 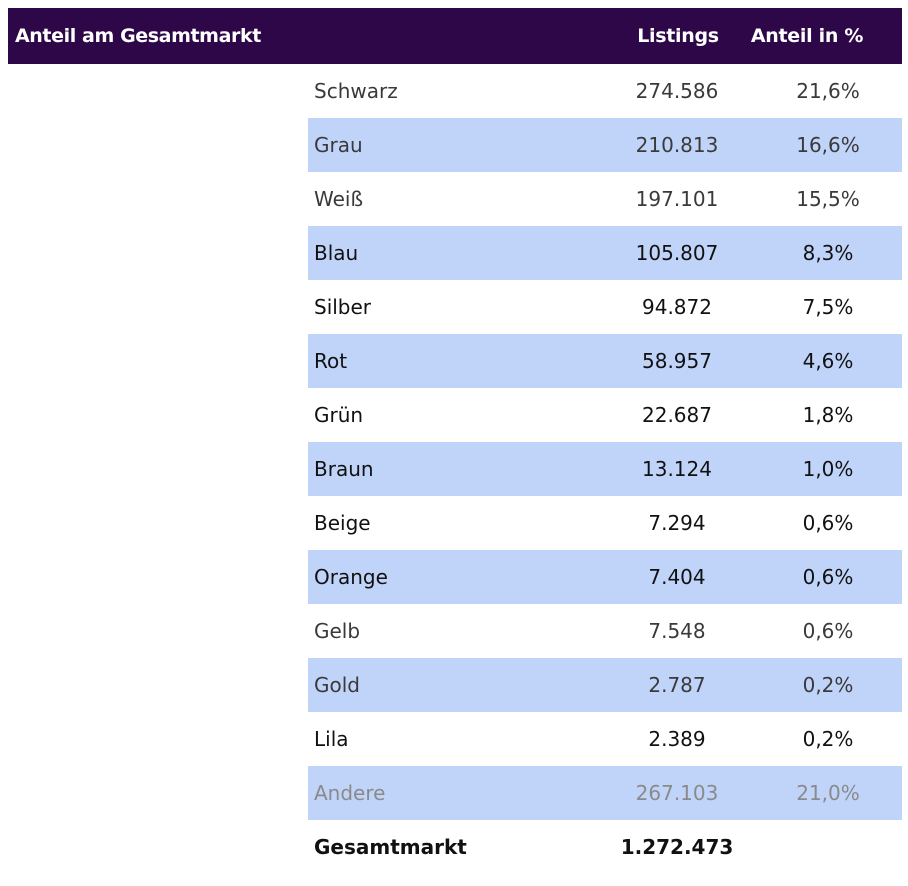 I want to click on row-label: Grün, so click(x=339, y=415).